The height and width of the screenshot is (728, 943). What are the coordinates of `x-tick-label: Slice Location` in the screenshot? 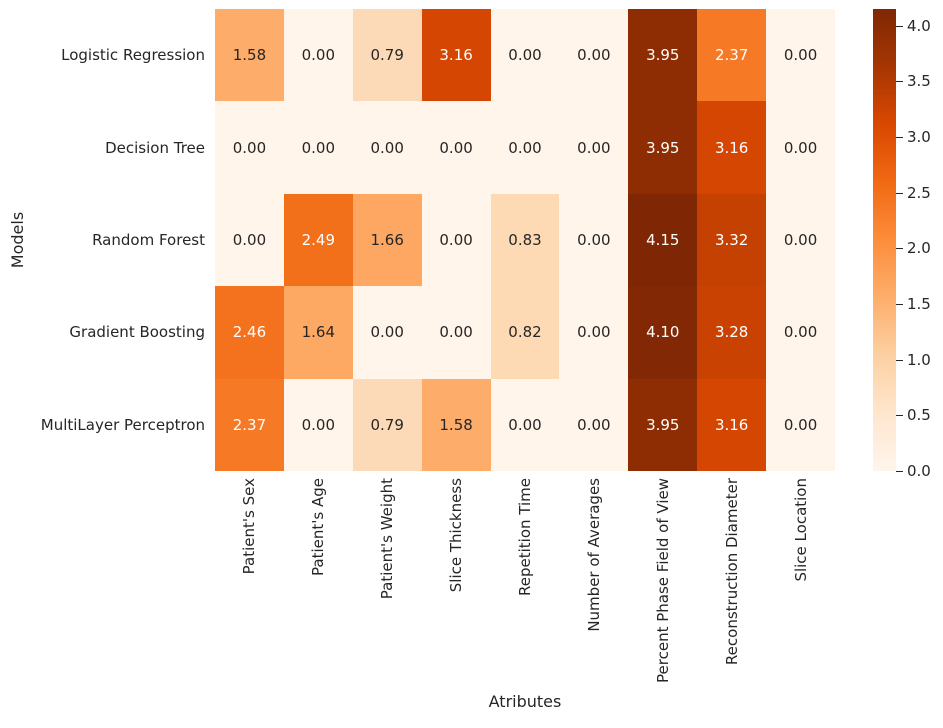 It's located at (800, 530).